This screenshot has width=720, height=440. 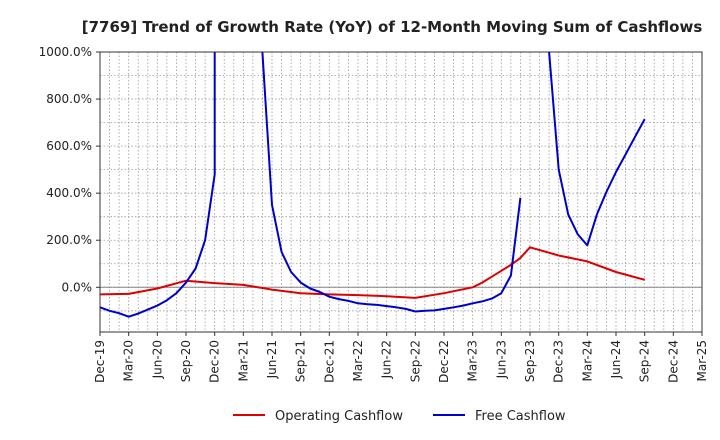 What do you see at coordinates (243, 360) in the screenshot?
I see `x-tick-label: Mar-21` at bounding box center [243, 360].